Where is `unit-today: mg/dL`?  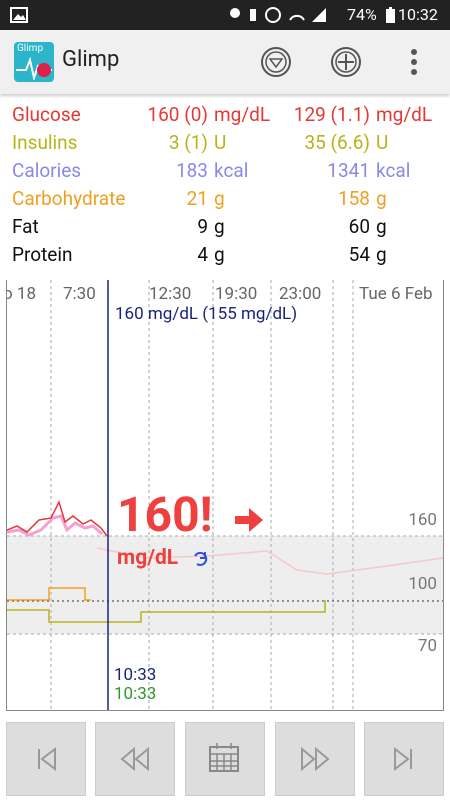
unit-today: mg/dL is located at coordinates (242, 114).